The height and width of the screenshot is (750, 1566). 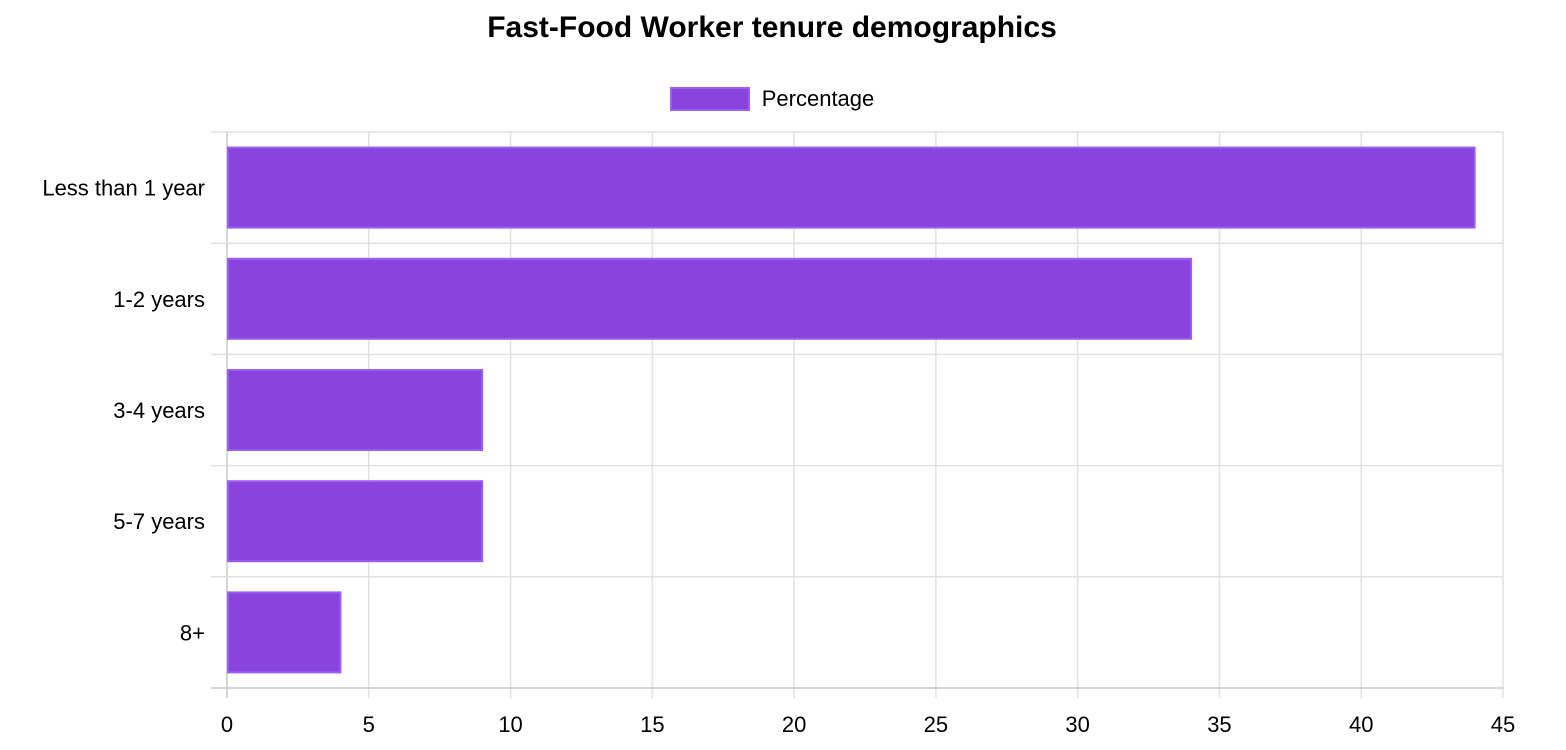 I want to click on x-tick-label: 35, so click(x=1219, y=724).